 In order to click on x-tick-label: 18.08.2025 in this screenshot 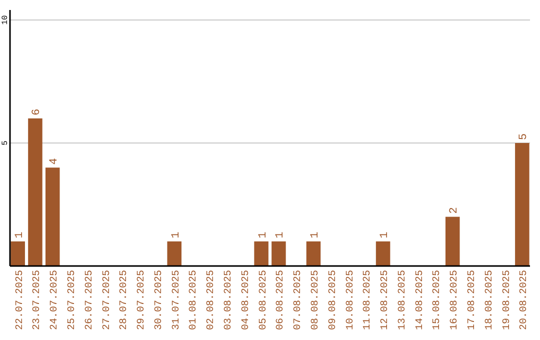, I will do `click(490, 300)`.